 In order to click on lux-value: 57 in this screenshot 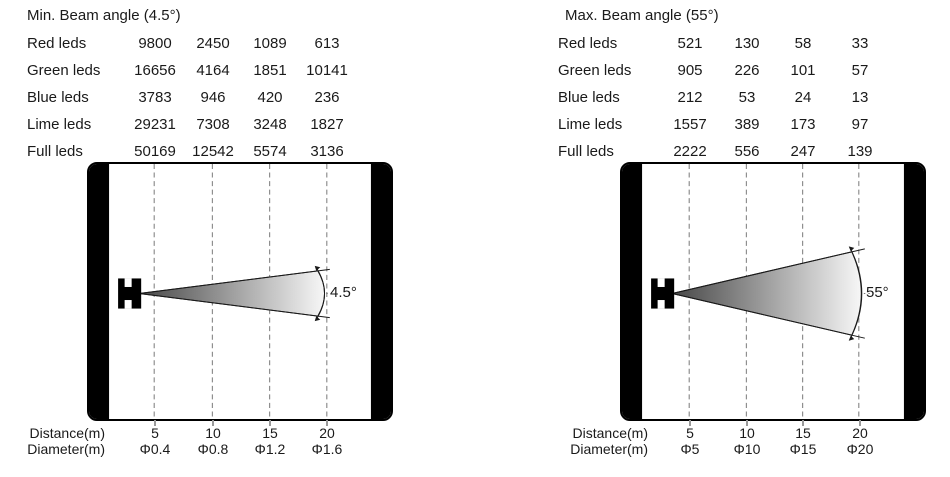, I will do `click(860, 70)`.